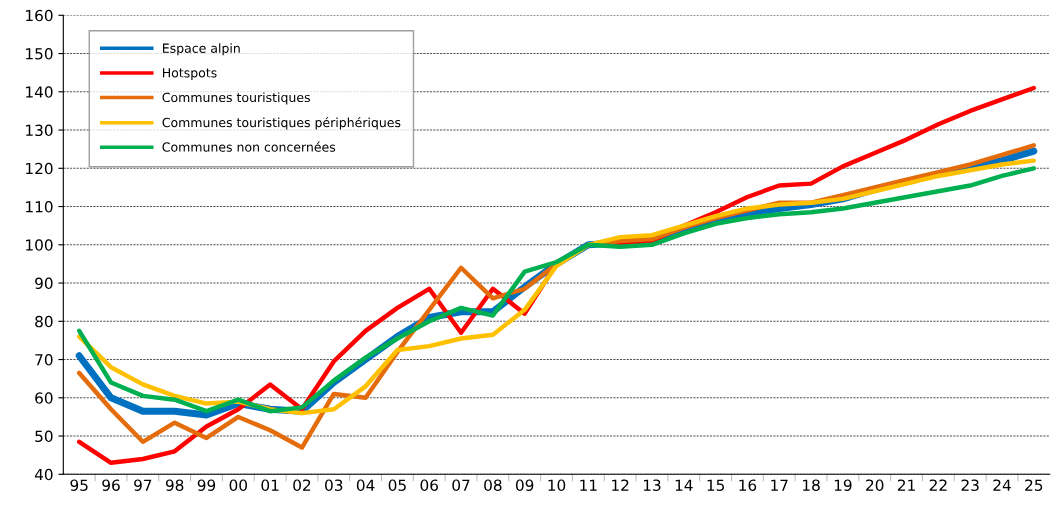  Describe the element at coordinates (397, 485) in the screenshot. I see `x-tick-label: 05` at that location.